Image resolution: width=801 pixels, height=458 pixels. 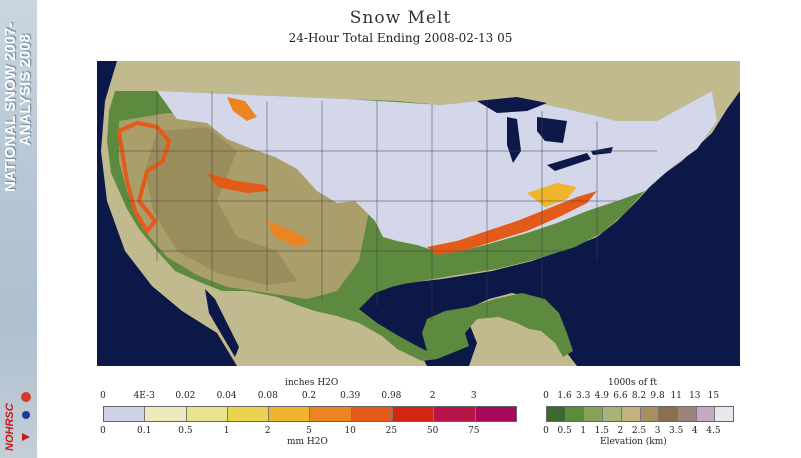 I want to click on melt-band-east, so click(x=512, y=223).